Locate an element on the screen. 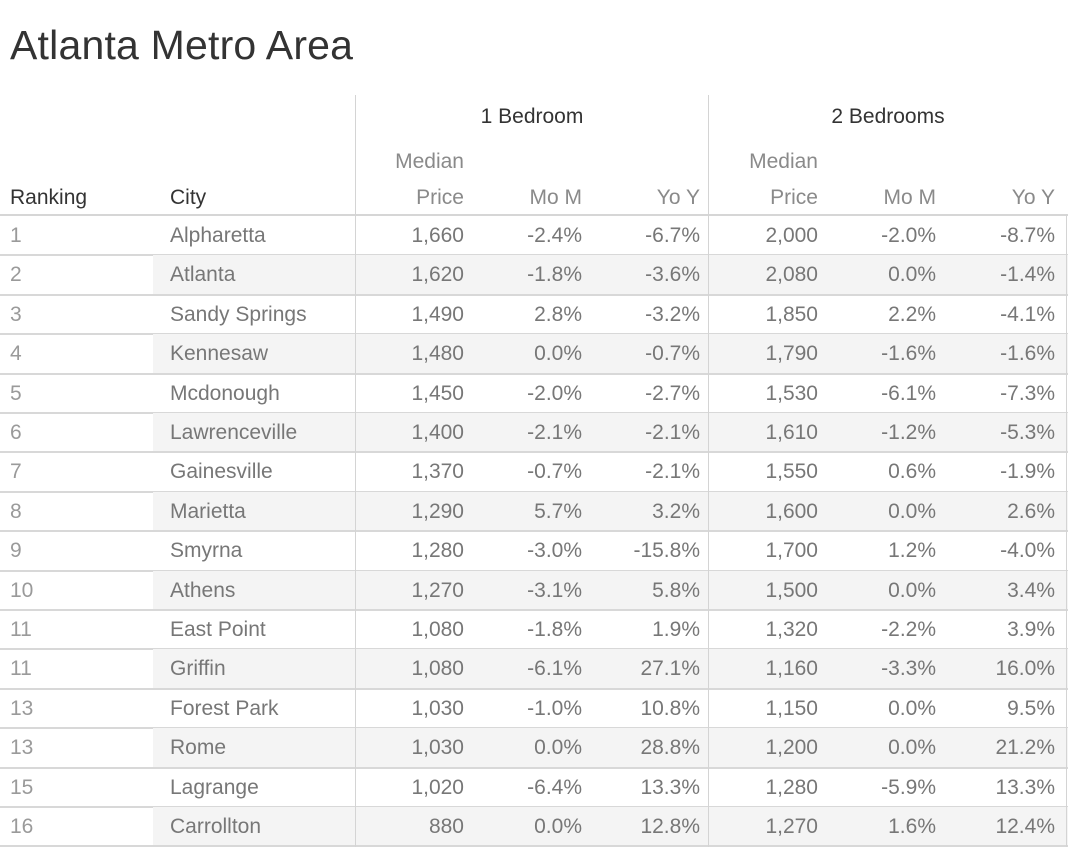 The height and width of the screenshot is (847, 1068). rank-cell: 9 is located at coordinates (16, 551).